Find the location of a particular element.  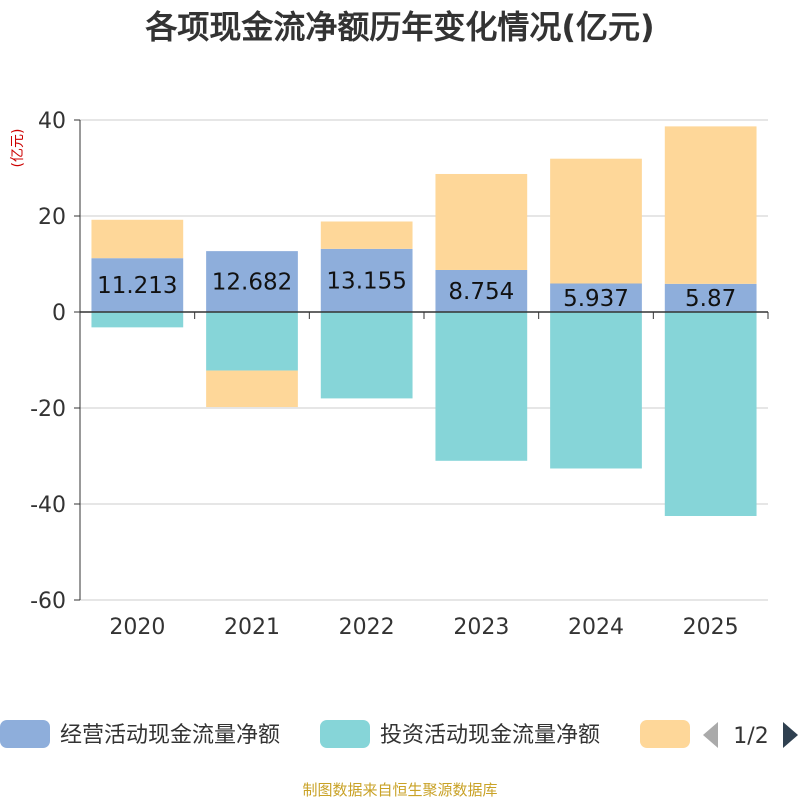

data-label: 8.754 is located at coordinates (481, 292).